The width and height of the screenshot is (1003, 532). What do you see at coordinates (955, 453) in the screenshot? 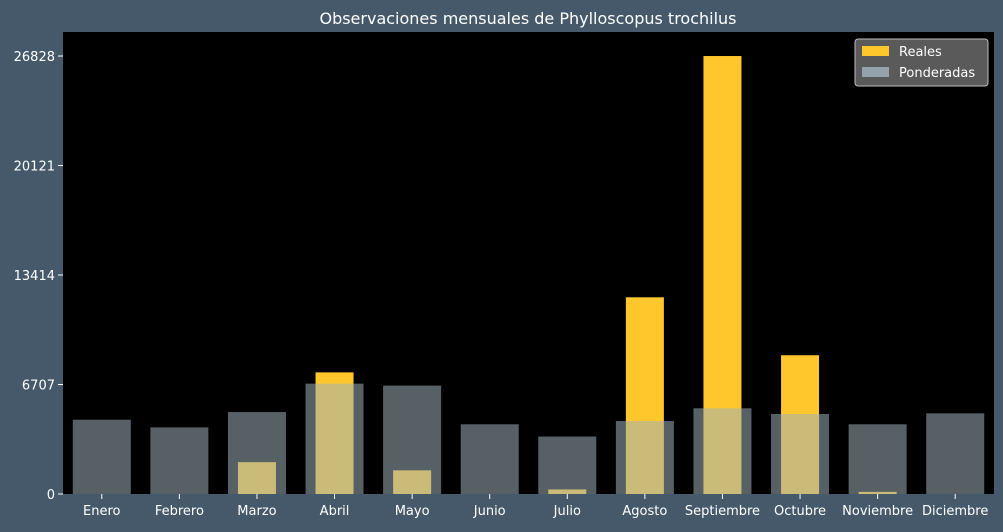
I see `bar-ponderadas-diciembre` at bounding box center [955, 453].